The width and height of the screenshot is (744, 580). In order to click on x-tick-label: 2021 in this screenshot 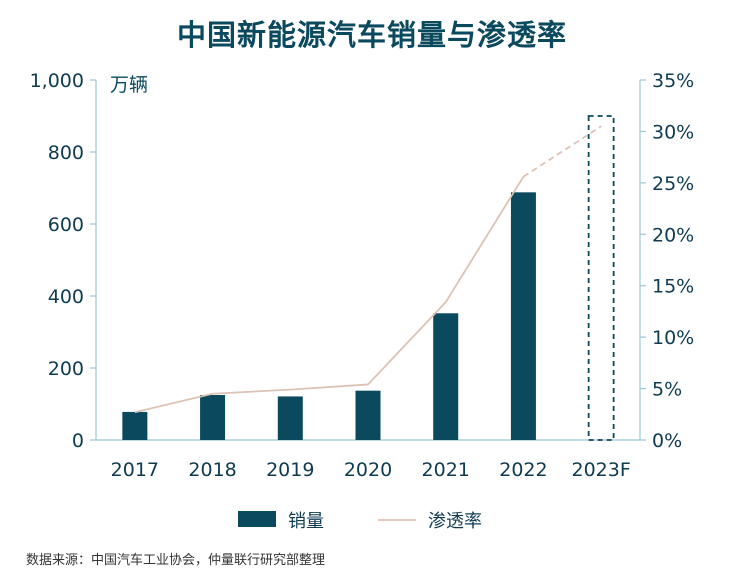, I will do `click(446, 470)`.